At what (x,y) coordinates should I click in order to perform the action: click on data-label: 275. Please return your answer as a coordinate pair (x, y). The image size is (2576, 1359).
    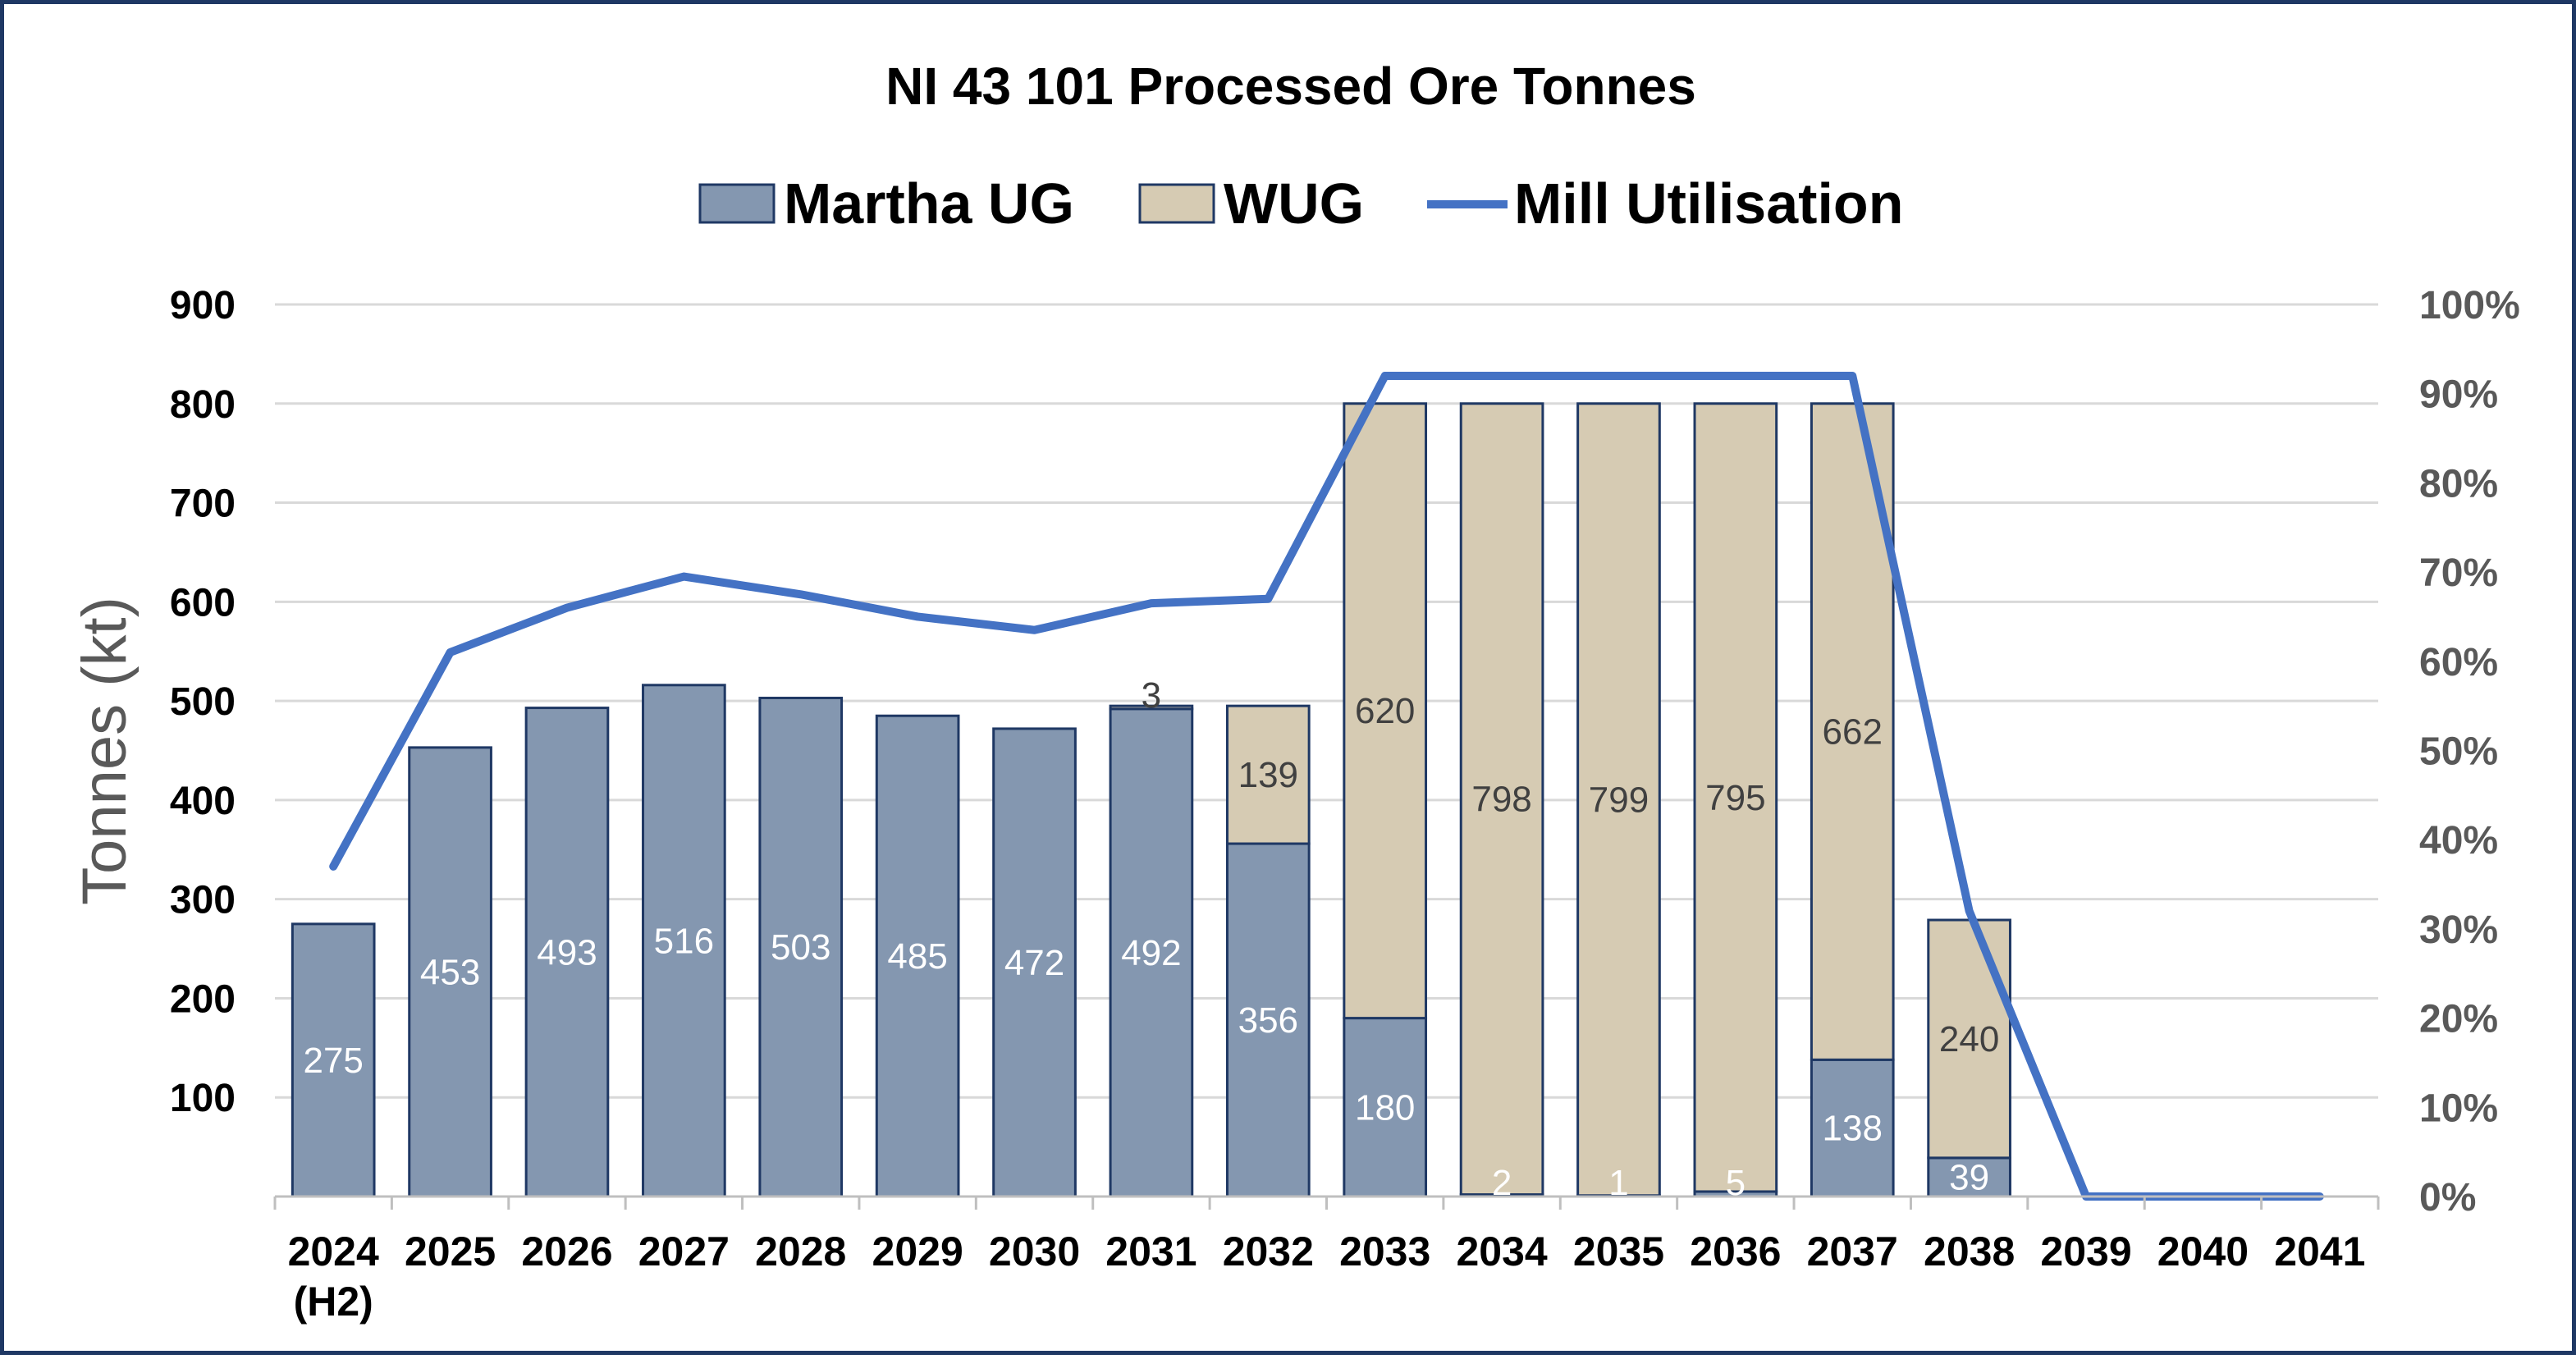
    Looking at the image, I should click on (333, 1061).